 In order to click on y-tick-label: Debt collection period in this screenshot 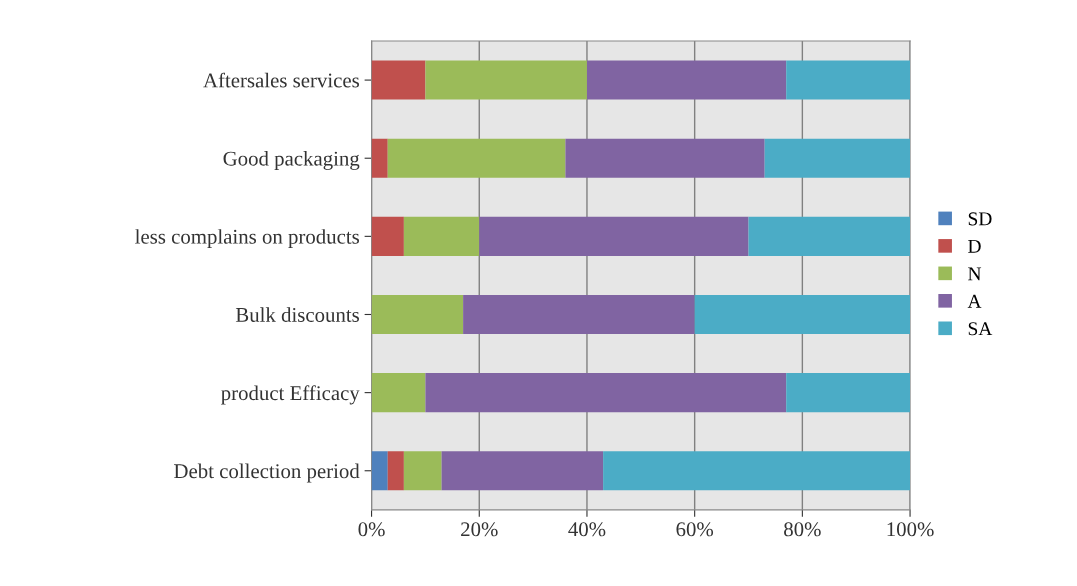, I will do `click(267, 473)`.